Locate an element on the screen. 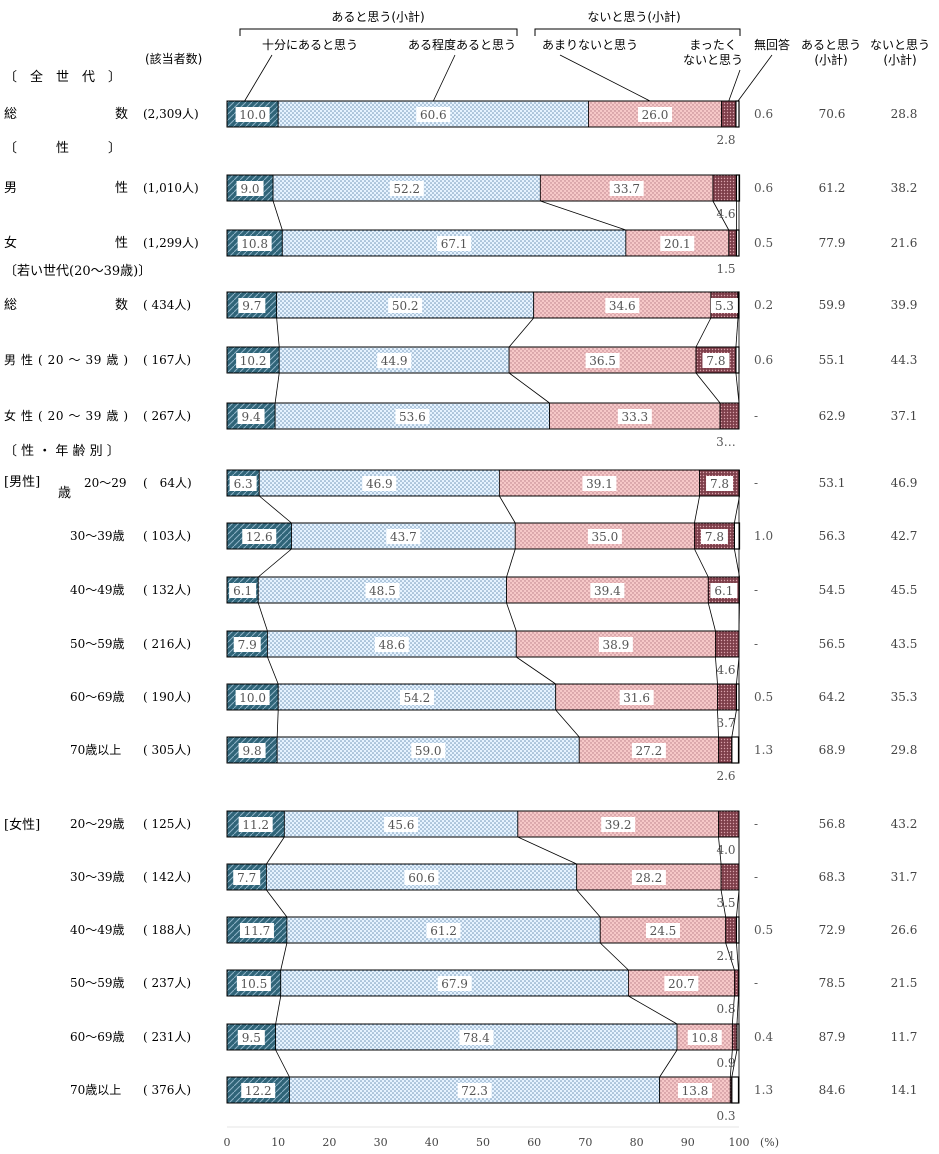 This screenshot has width=939, height=1154. x-tick-label: 90 is located at coordinates (688, 1142).